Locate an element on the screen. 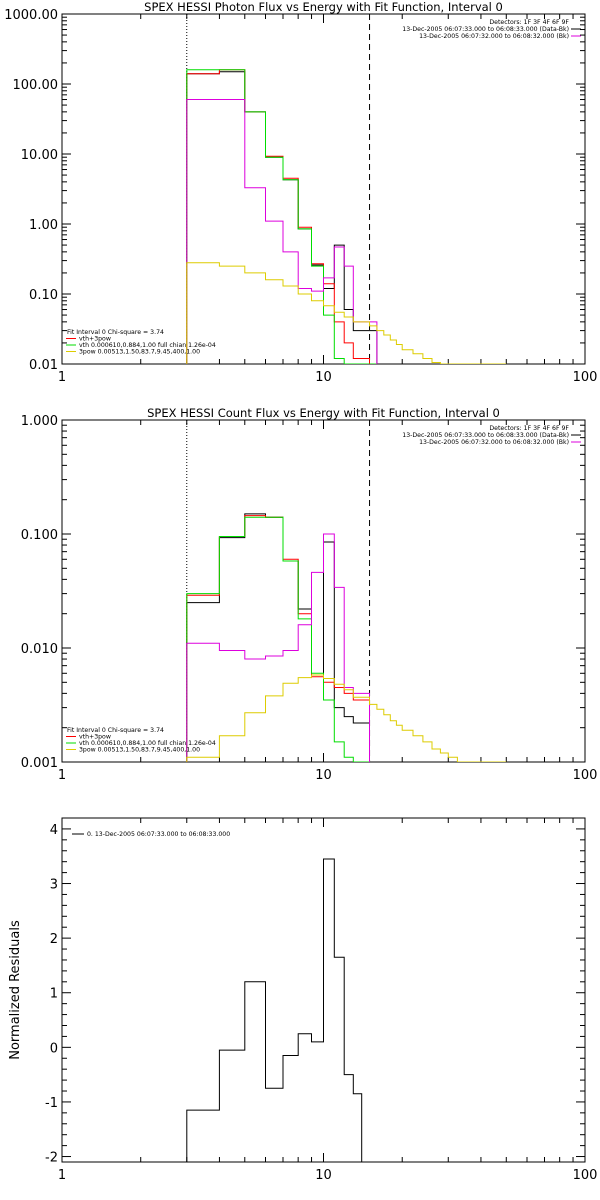  y-tick-label: 0.010 is located at coordinates (39, 649).